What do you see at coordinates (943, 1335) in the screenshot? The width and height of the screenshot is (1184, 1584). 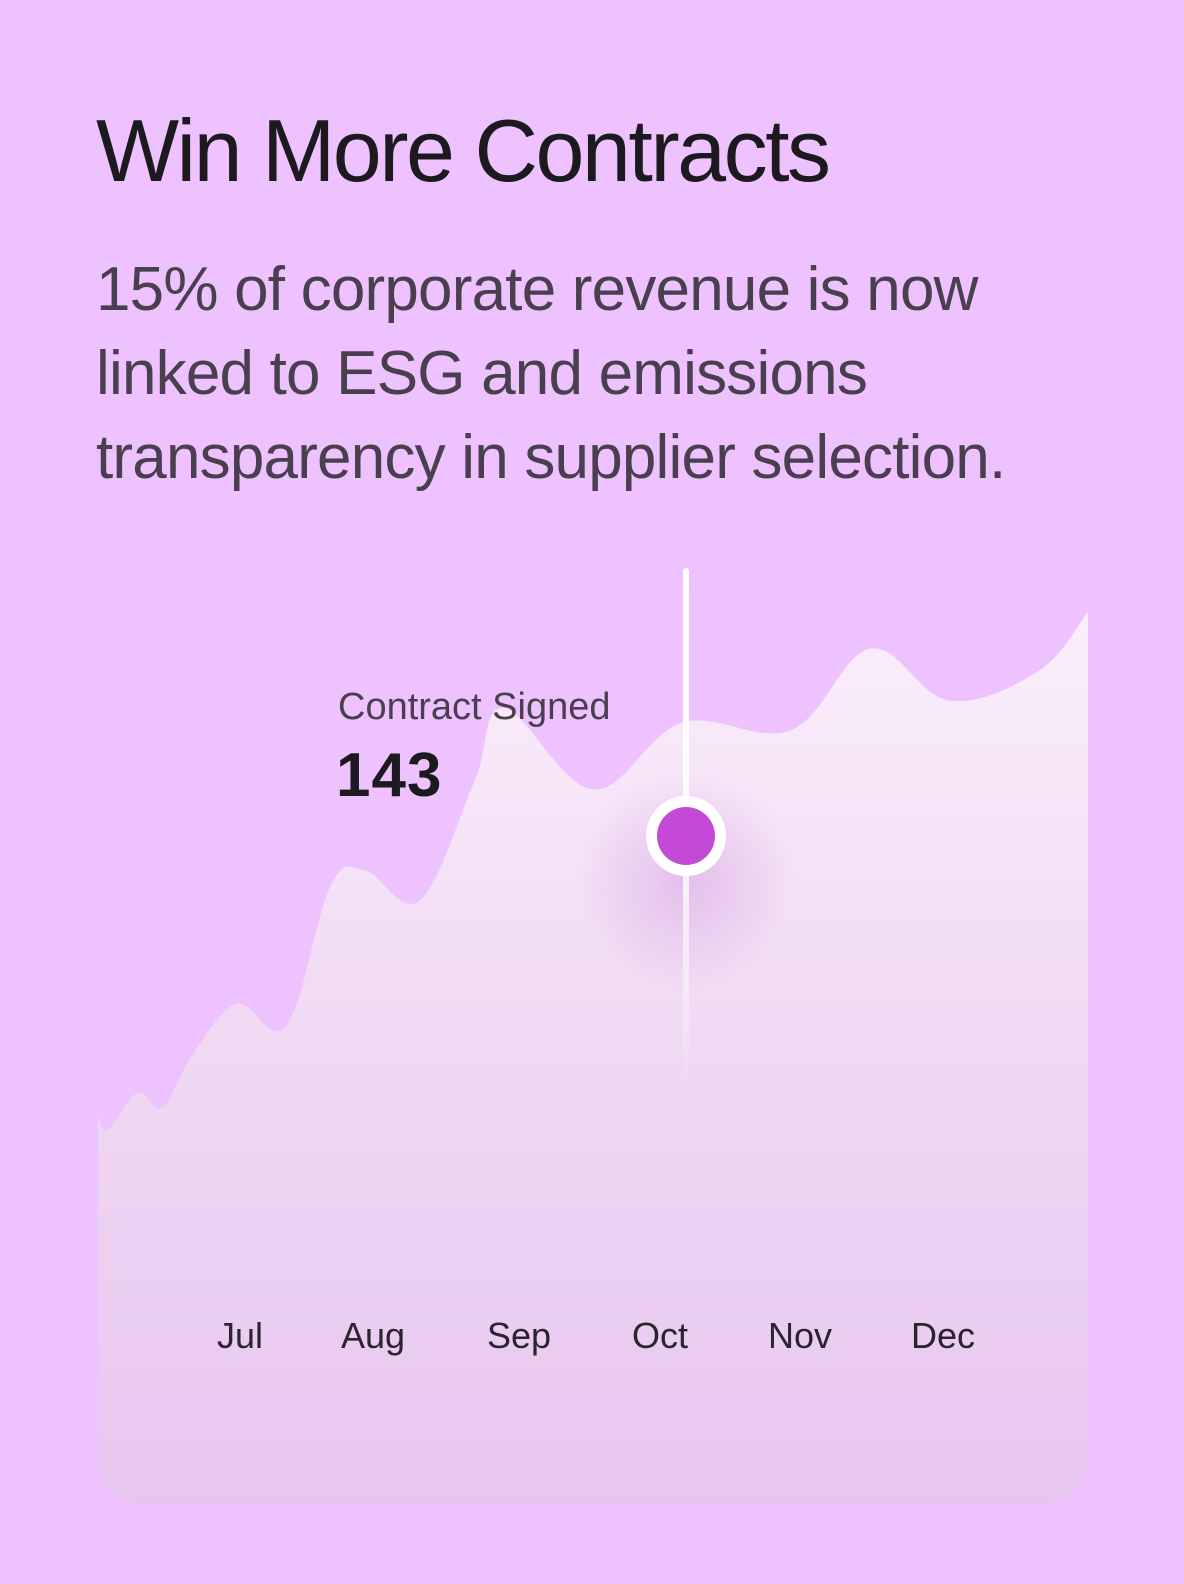 I see `x-tick-label-dec: Dec` at bounding box center [943, 1335].